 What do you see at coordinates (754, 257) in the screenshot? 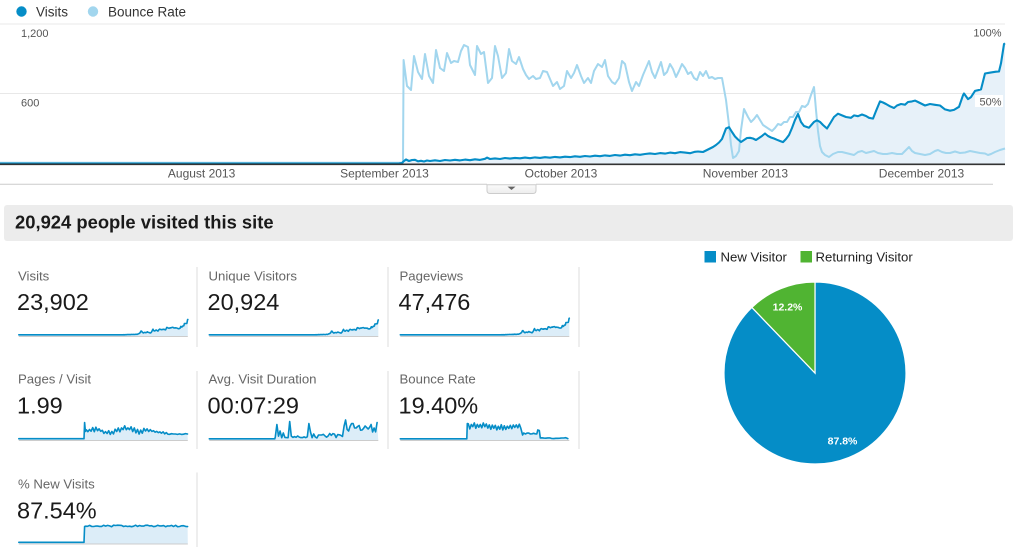
I see `svg-text: New Visitor` at bounding box center [754, 257].